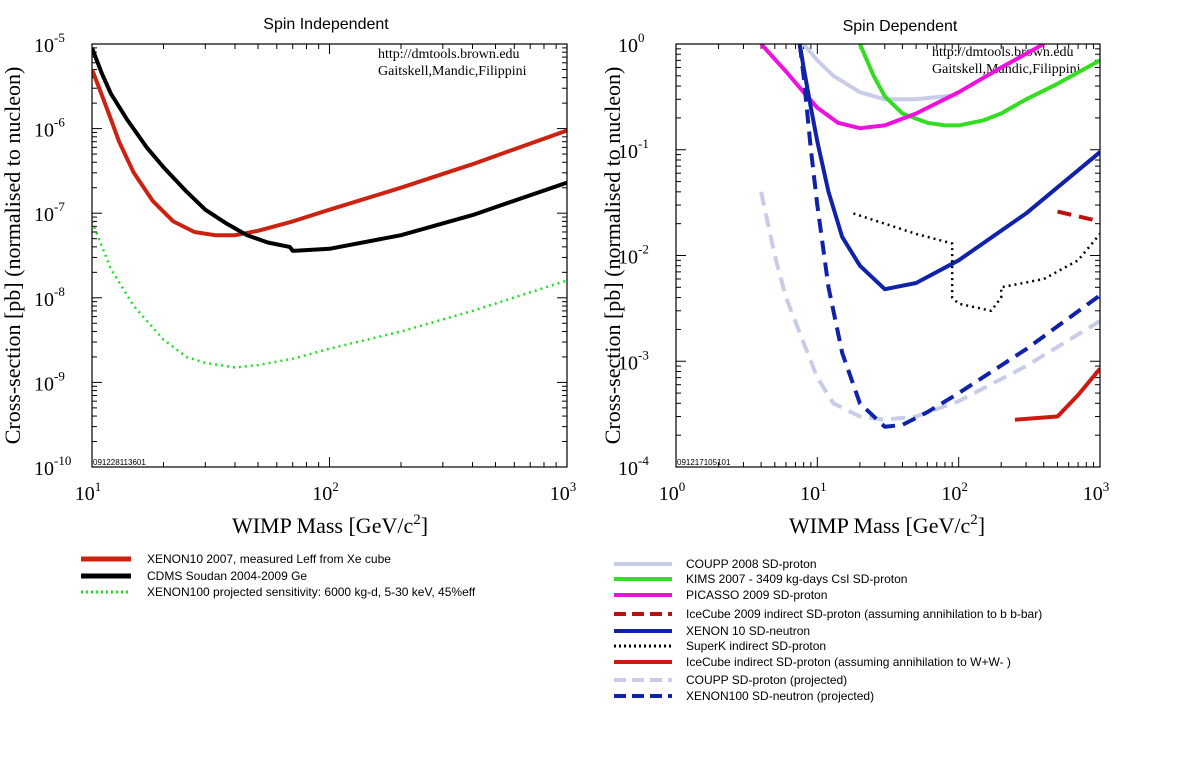 Image resolution: width=1186 pixels, height=766 pixels. What do you see at coordinates (424, 525) in the screenshot?
I see `x-axis-label-end: ]` at bounding box center [424, 525].